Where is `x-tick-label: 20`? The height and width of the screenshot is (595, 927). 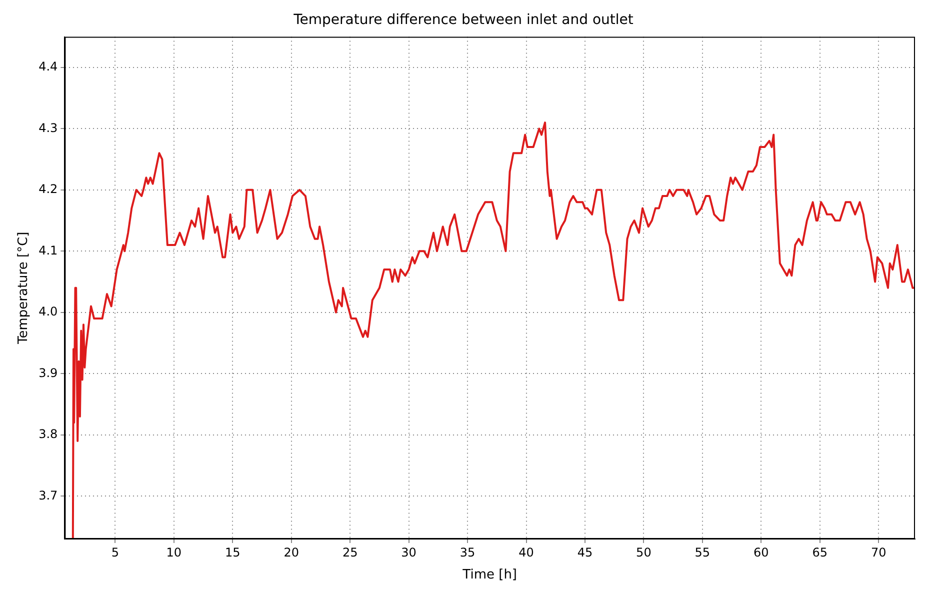
x-tick-label: 20 is located at coordinates (291, 552).